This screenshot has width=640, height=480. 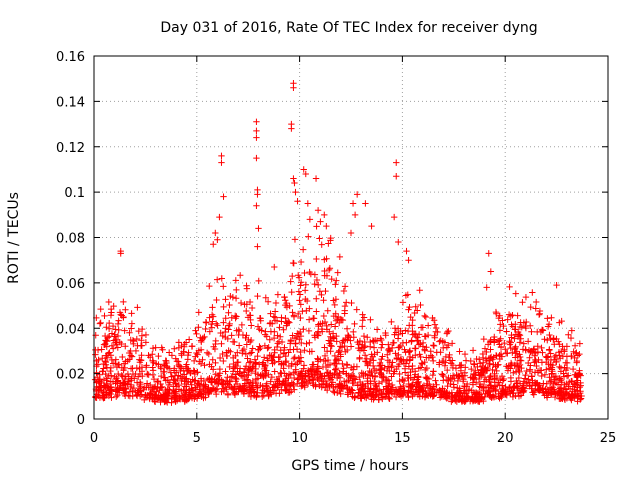 I want to click on x-tick-label: 20, so click(x=505, y=438).